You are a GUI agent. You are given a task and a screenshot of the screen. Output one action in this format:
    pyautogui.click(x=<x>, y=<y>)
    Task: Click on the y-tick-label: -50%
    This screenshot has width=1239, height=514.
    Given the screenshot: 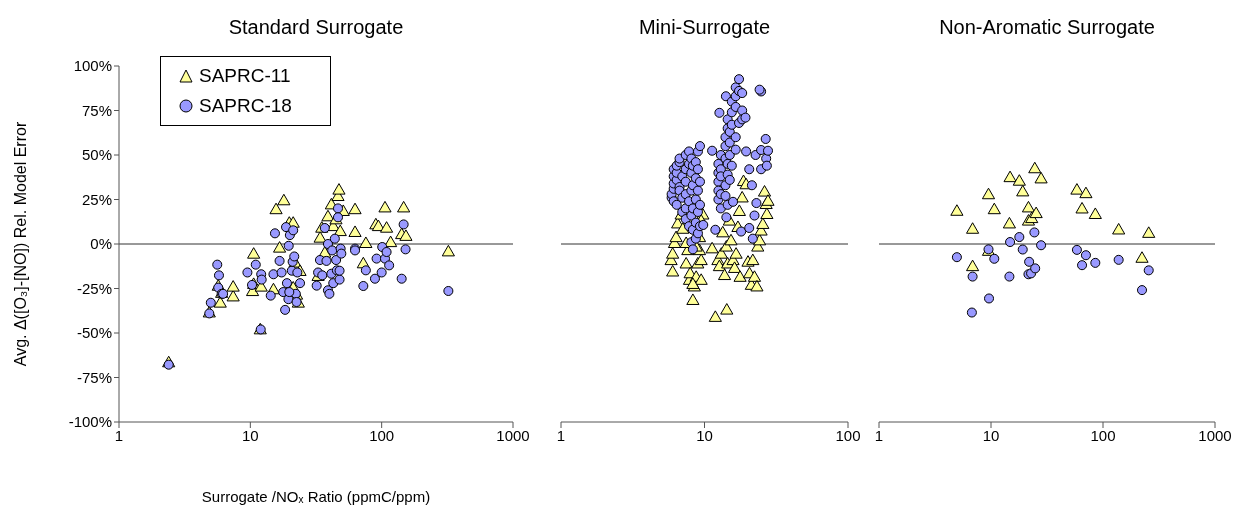 What is the action you would take?
    pyautogui.click(x=94, y=333)
    